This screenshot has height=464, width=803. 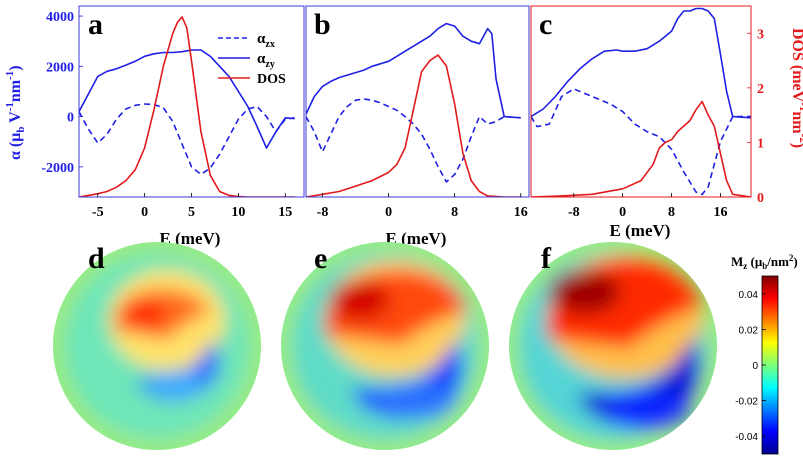 What do you see at coordinates (266, 60) in the screenshot?
I see `legend-label-zy: αzy` at bounding box center [266, 60].